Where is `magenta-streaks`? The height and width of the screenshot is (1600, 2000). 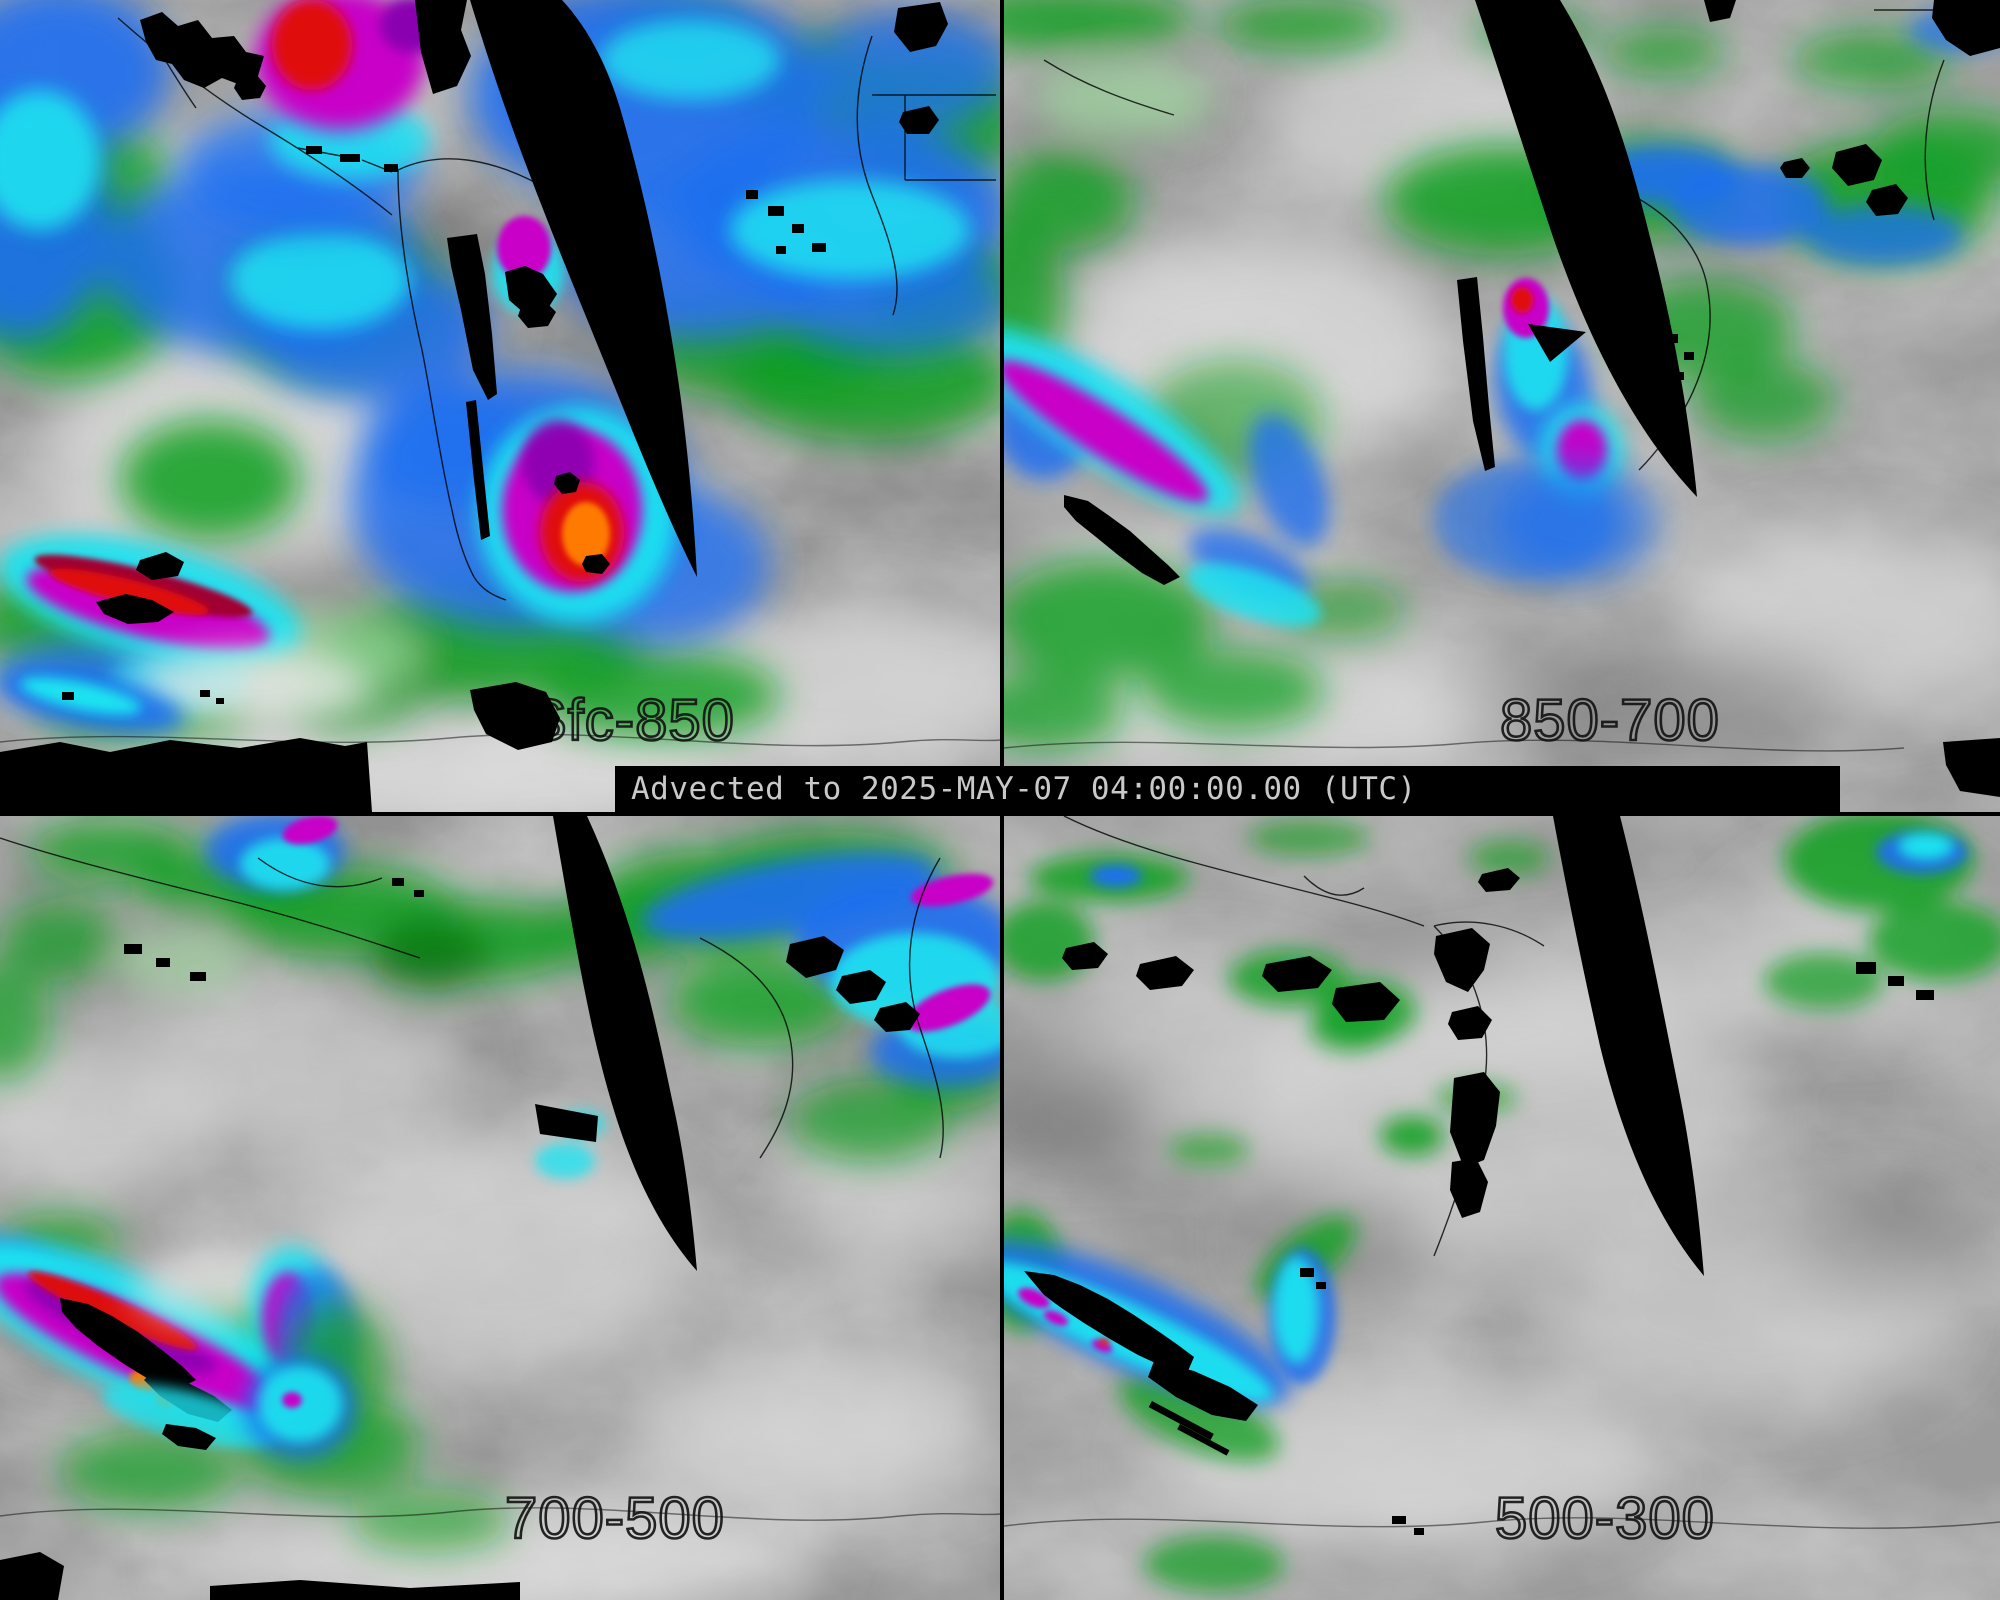
magenta-streaks is located at coordinates (638, 924).